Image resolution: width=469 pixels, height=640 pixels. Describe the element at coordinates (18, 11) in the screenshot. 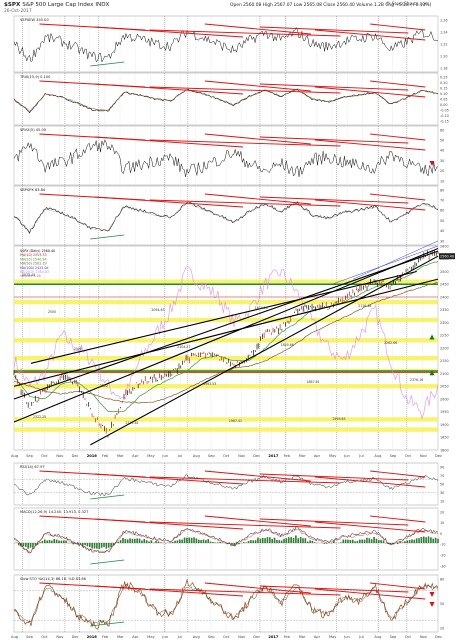

I see `chart-date: 26-Oct-2017` at that location.